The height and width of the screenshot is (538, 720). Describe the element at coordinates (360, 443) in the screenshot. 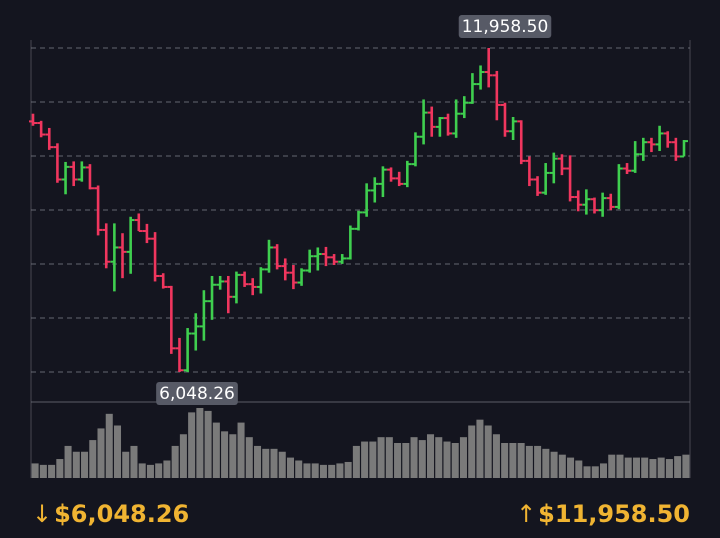

I see `volume-series` at that location.